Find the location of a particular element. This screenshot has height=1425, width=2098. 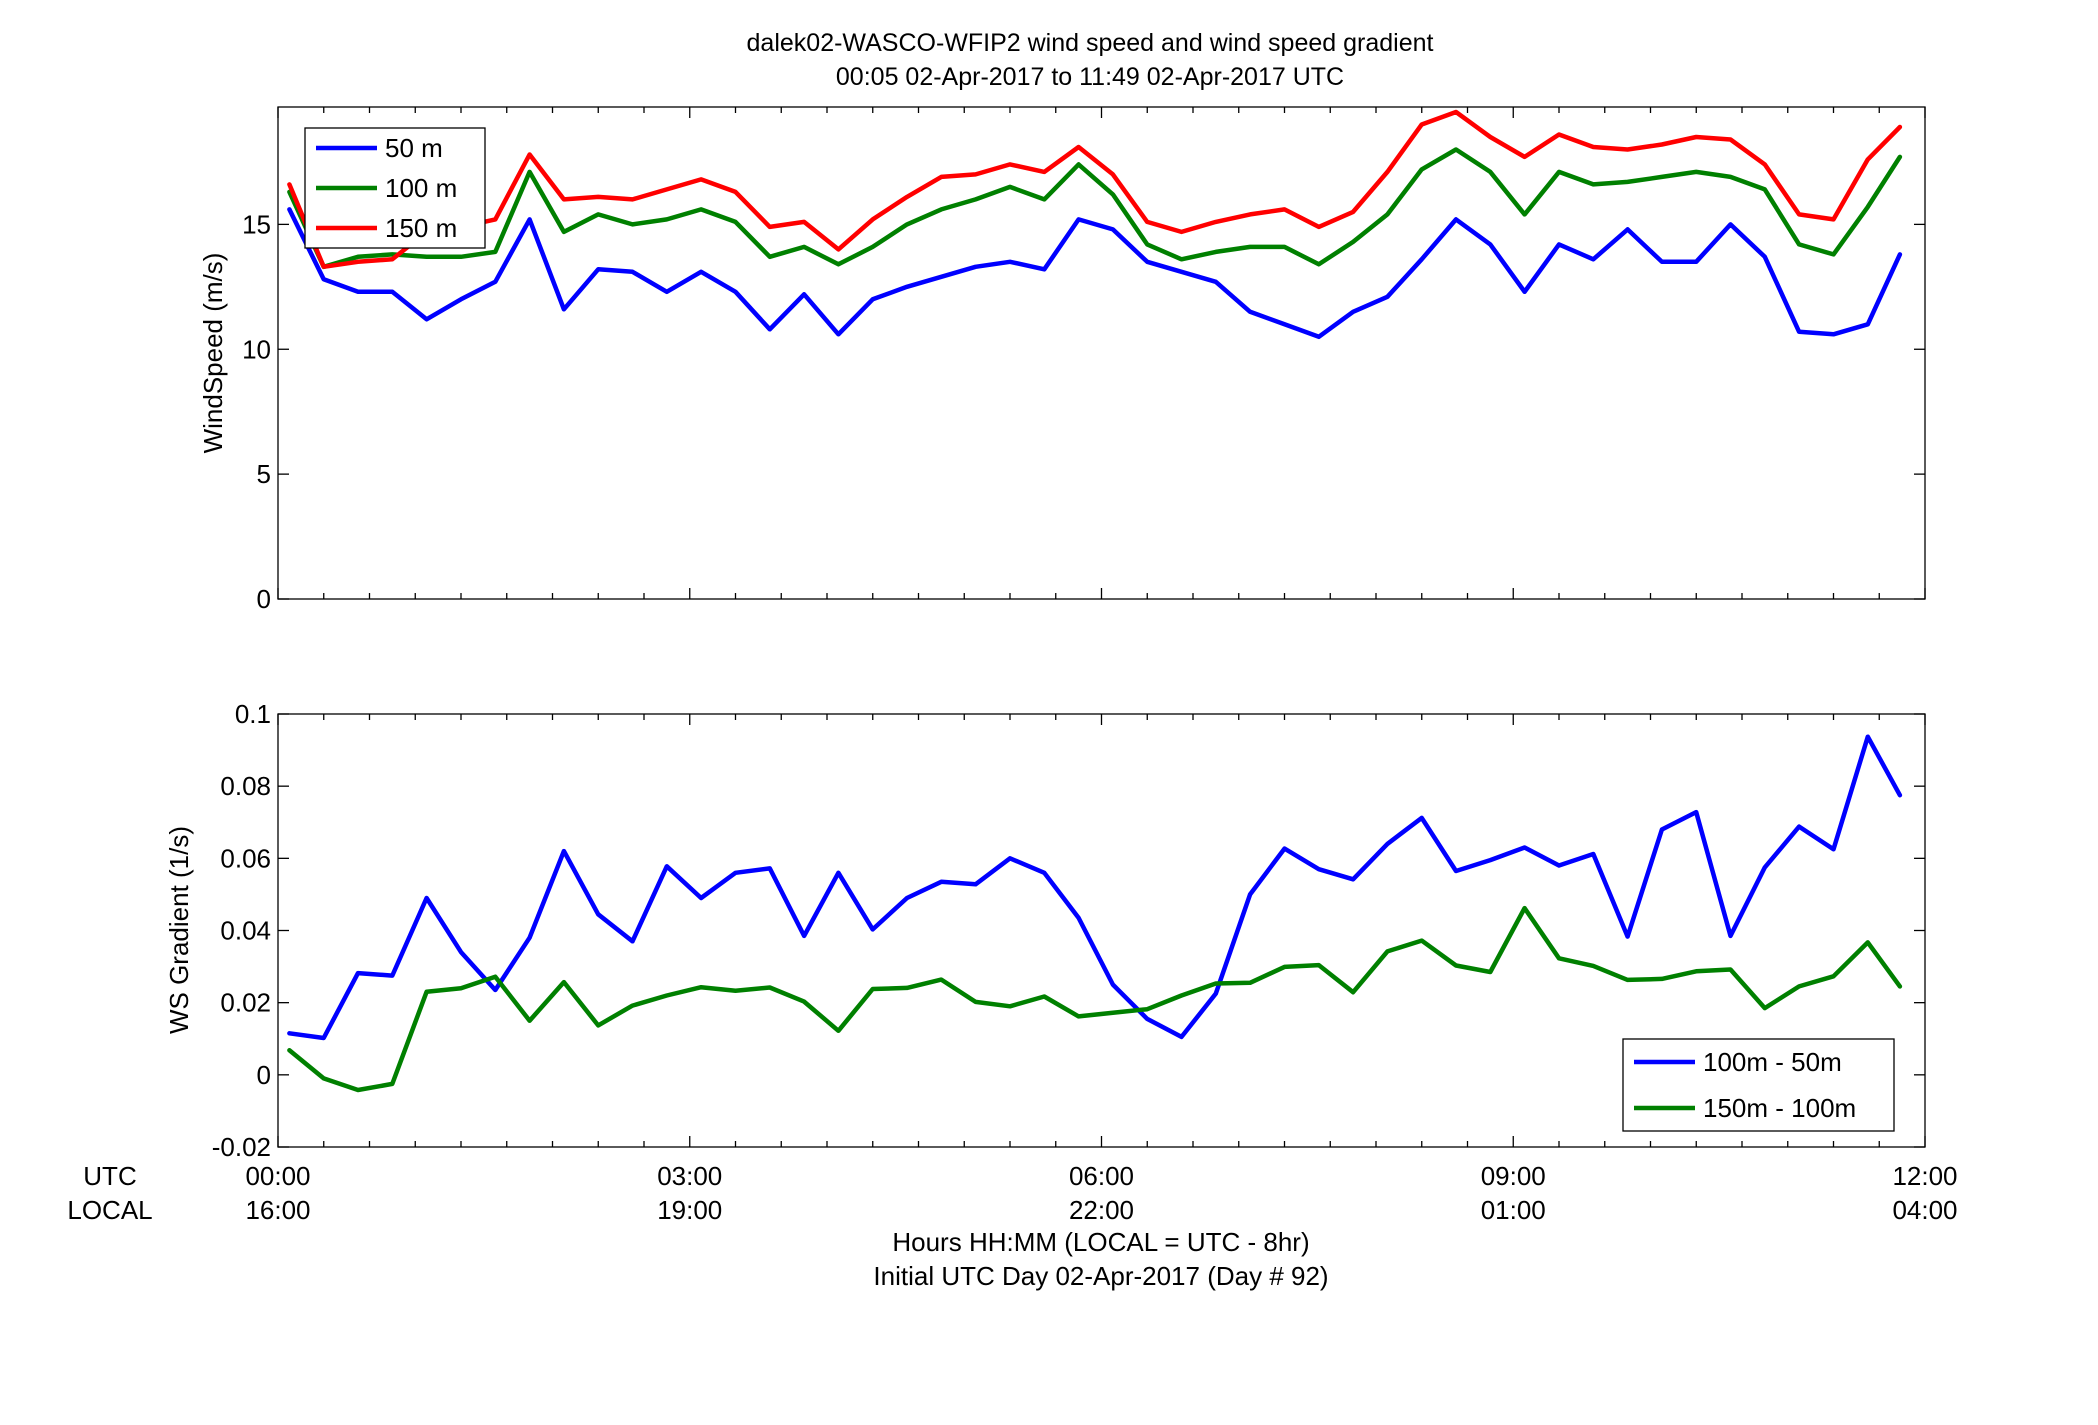

xtick-label-utc-1: 03:00 is located at coordinates (689, 1176).